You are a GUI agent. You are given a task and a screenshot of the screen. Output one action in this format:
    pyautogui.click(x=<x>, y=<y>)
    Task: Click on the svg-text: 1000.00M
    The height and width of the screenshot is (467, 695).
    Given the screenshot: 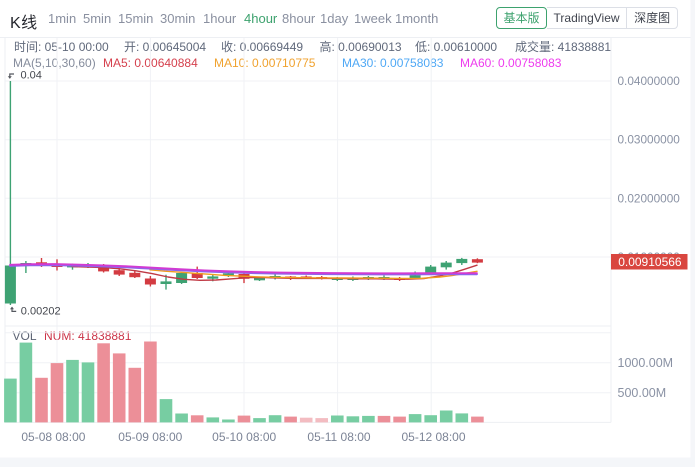 What is the action you would take?
    pyautogui.click(x=646, y=363)
    